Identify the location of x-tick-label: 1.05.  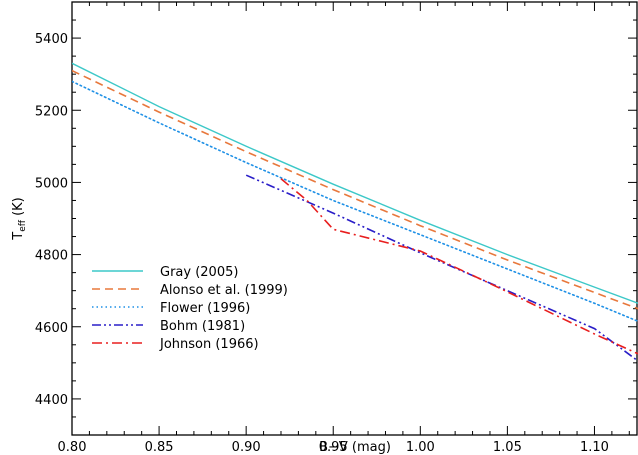
(507, 447).